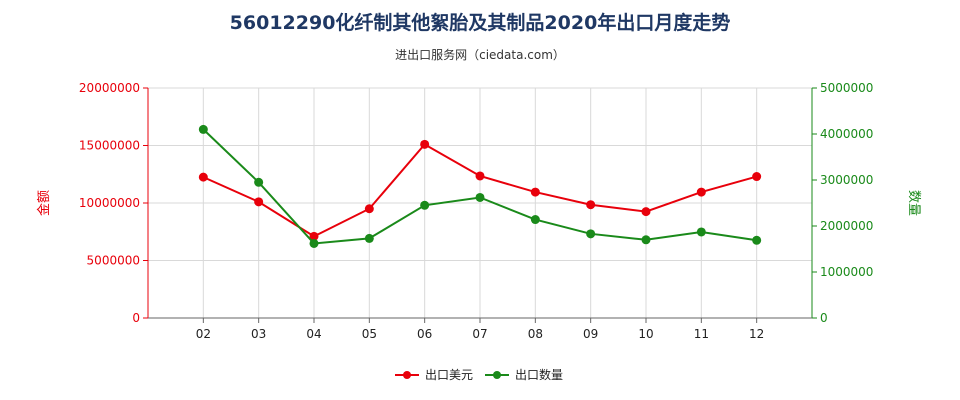  I want to click on y-right-tick-label: 0, so click(824, 318).